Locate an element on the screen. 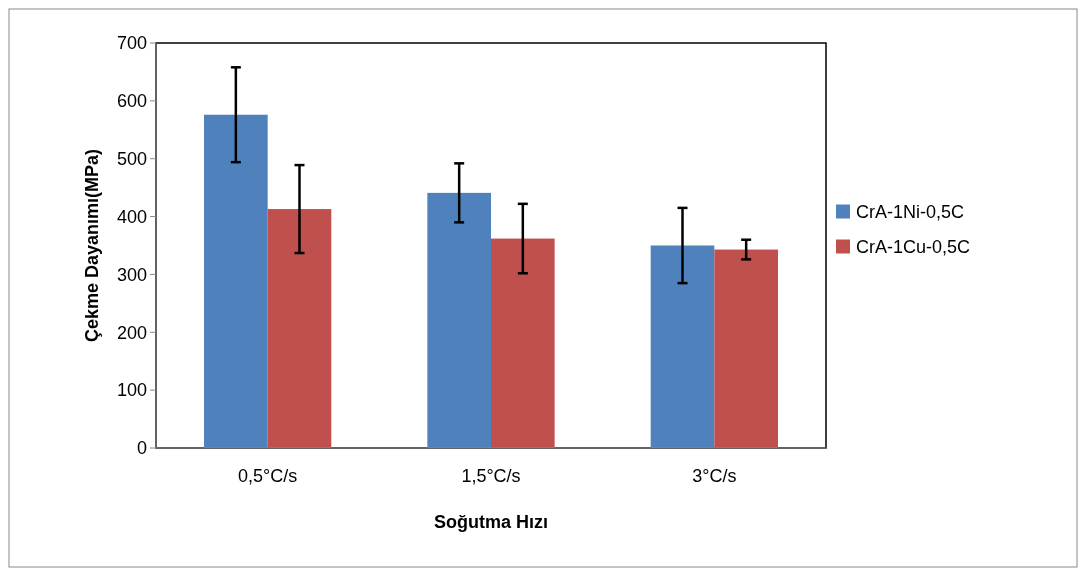  y-tick-label: 700 is located at coordinates (131, 43).